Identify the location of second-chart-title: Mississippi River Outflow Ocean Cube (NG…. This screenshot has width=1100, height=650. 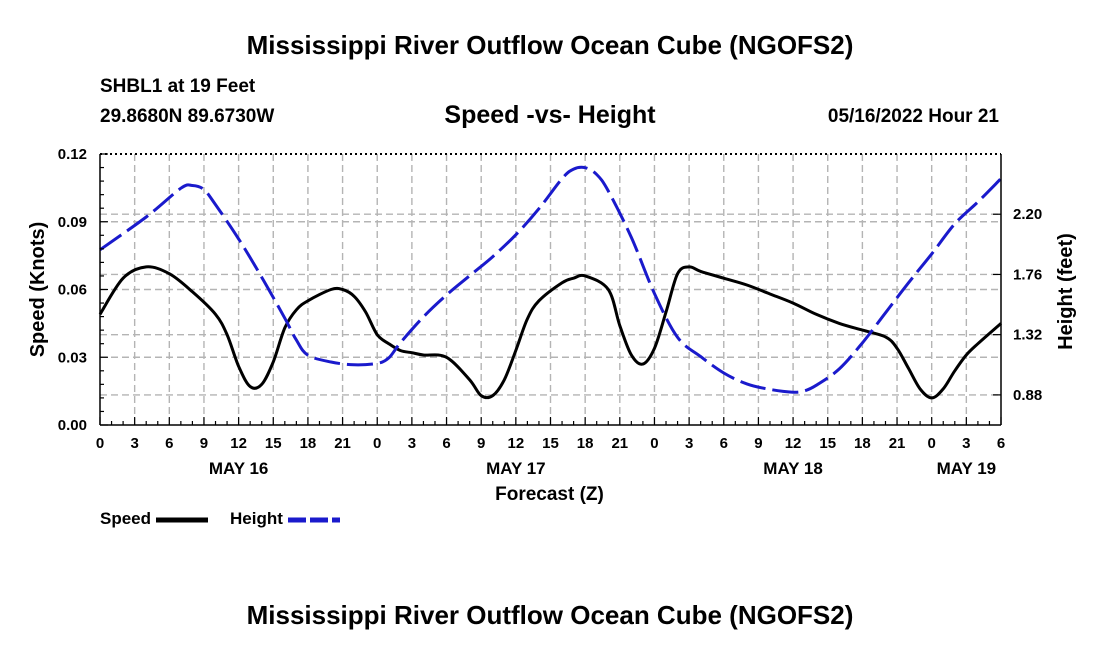
(550, 615).